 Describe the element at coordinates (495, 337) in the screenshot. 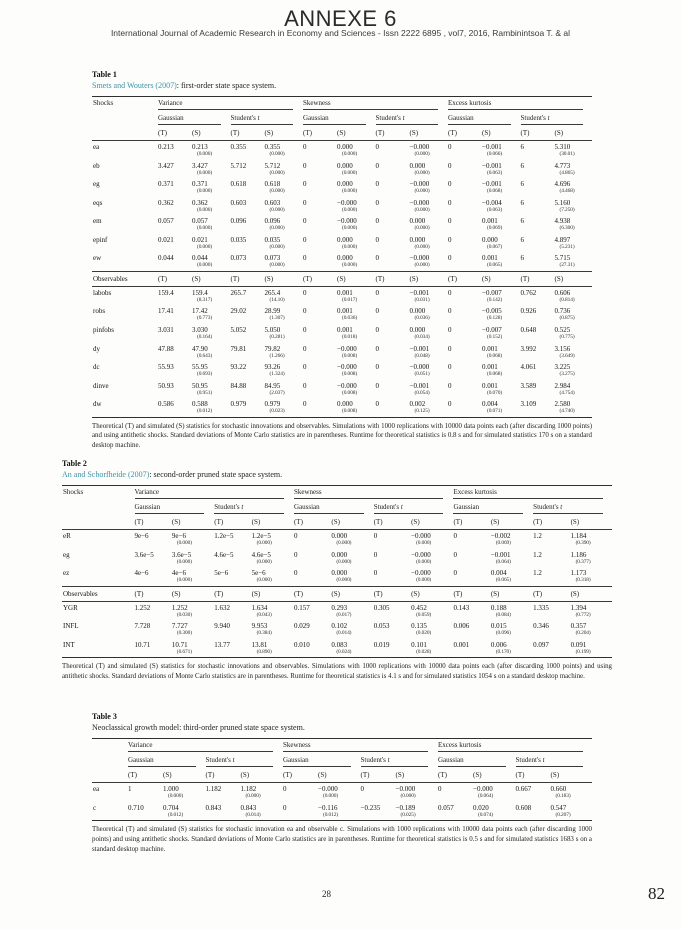

I see `std-dev: (0.152)` at that location.